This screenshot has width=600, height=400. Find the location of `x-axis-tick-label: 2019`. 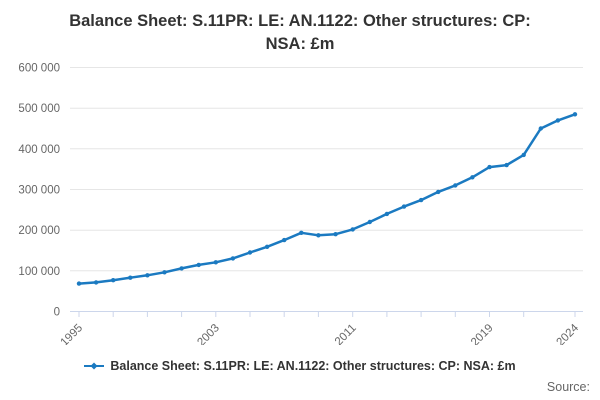

x-axis-tick-label: 2019 is located at coordinates (482, 333).